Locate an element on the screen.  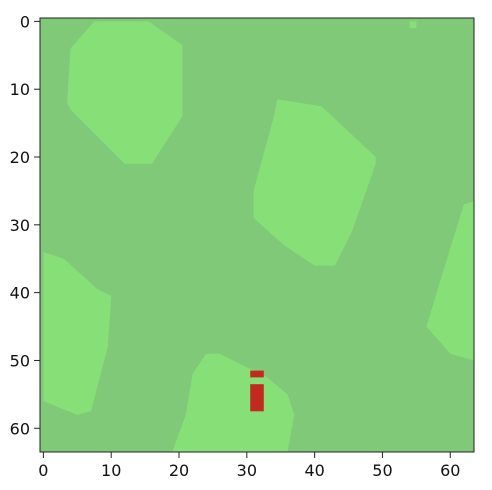
agent-body is located at coordinates (257, 398).